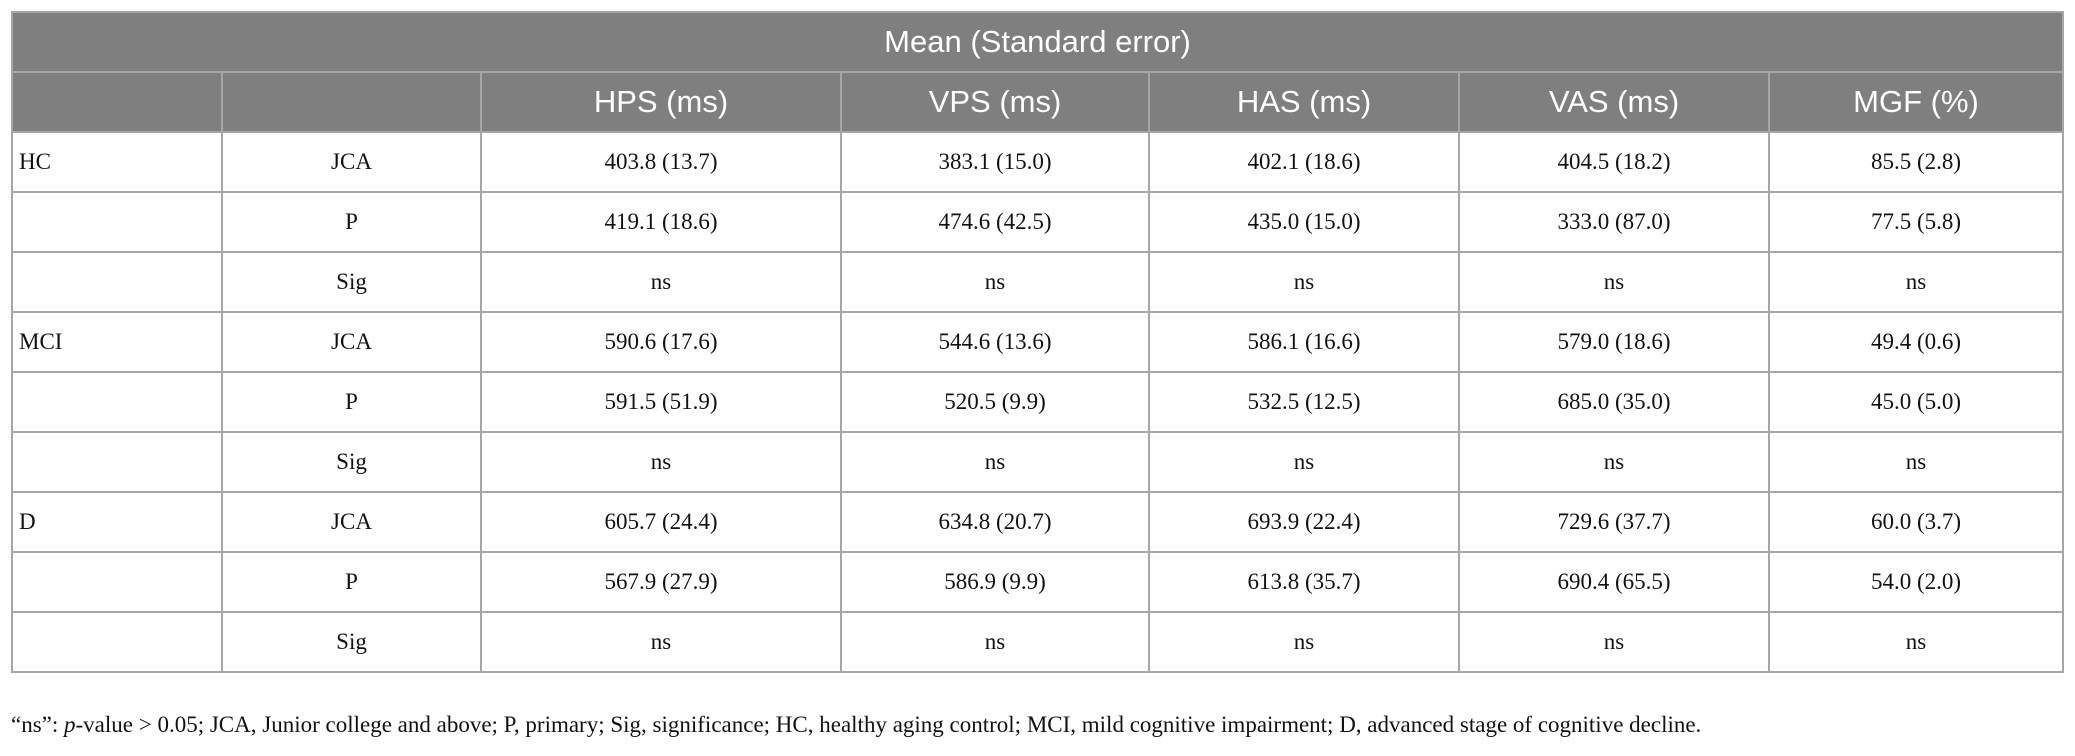  Describe the element at coordinates (38, 724) in the screenshot. I see `footnote-part: “ns”:` at that location.